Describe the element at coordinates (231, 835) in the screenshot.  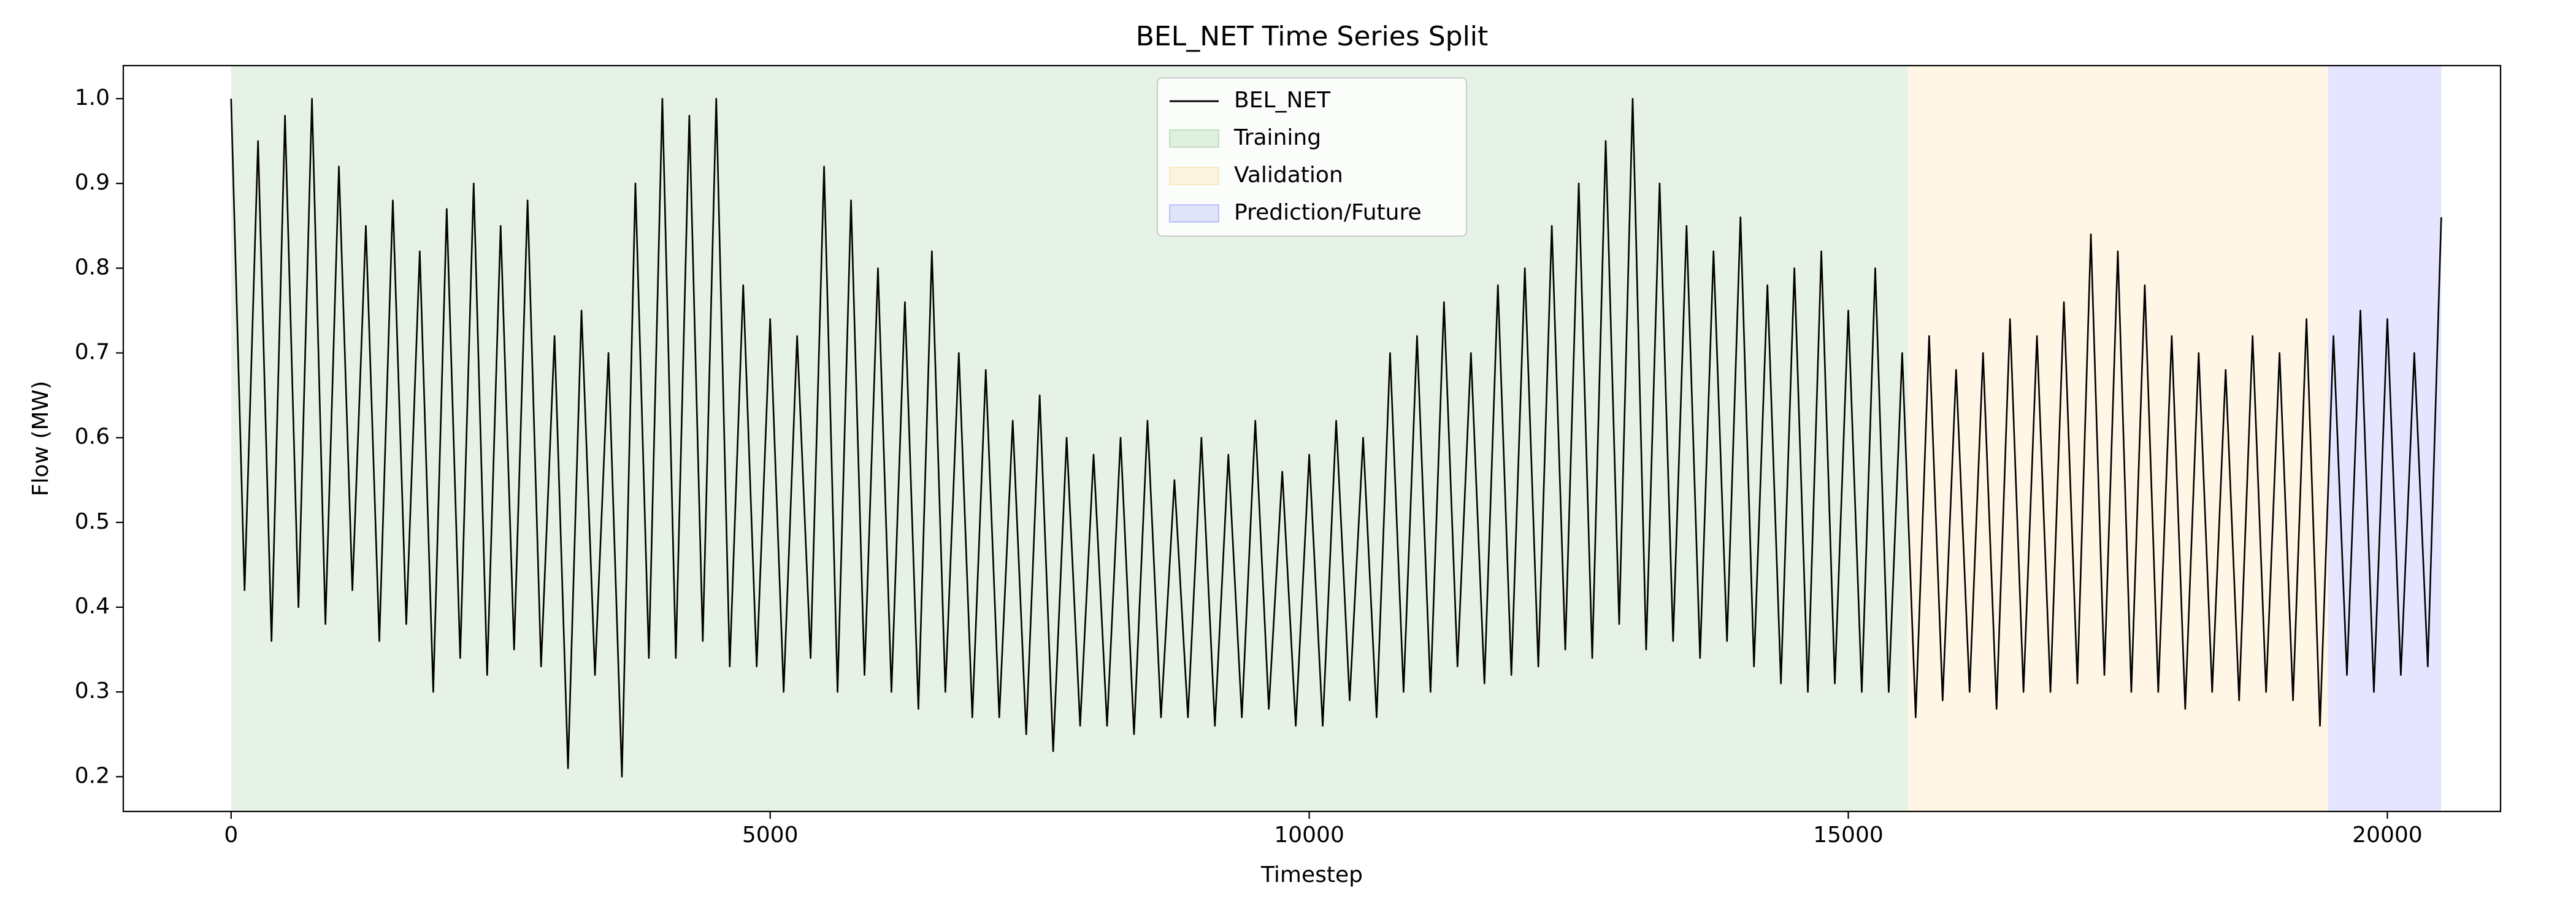
I see `x-tick-label: 0` at that location.